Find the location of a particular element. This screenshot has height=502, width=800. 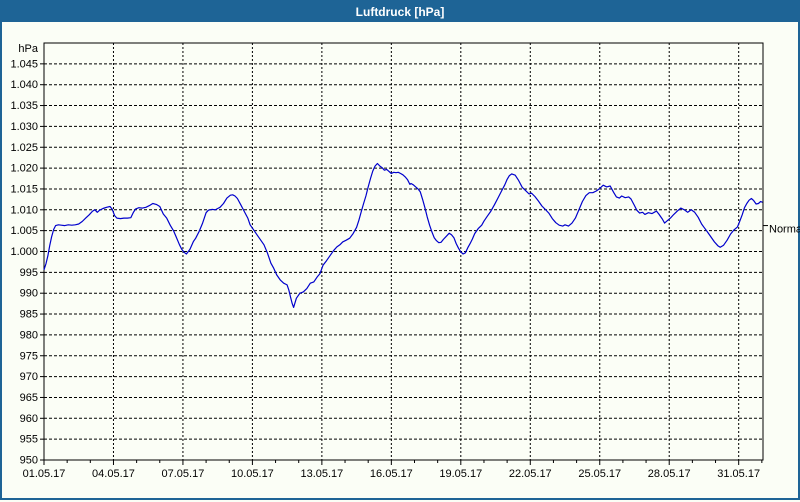

x-tick-label: 04.05.17 is located at coordinates (113, 474).